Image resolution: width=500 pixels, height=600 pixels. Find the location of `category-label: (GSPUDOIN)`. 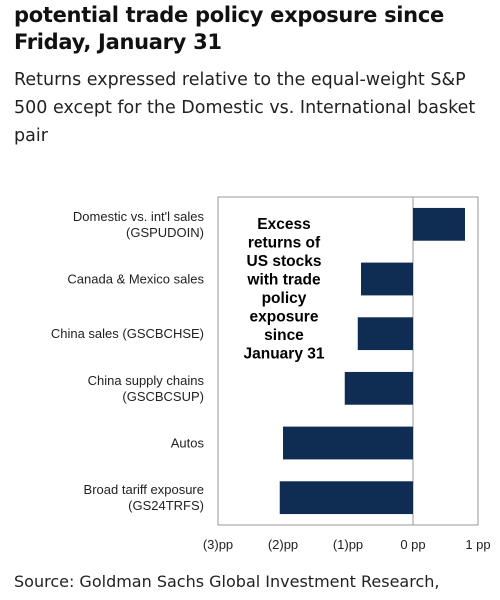

category-label: (GSPUDOIN) is located at coordinates (165, 232).